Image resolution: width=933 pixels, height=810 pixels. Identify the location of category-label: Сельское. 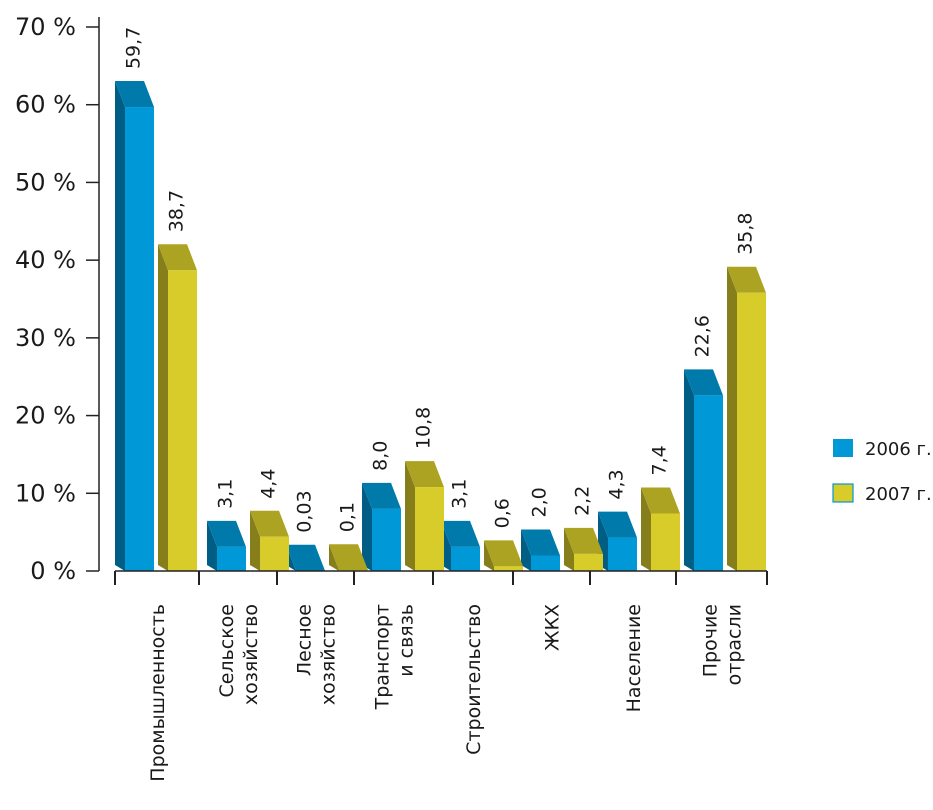
(227, 651).